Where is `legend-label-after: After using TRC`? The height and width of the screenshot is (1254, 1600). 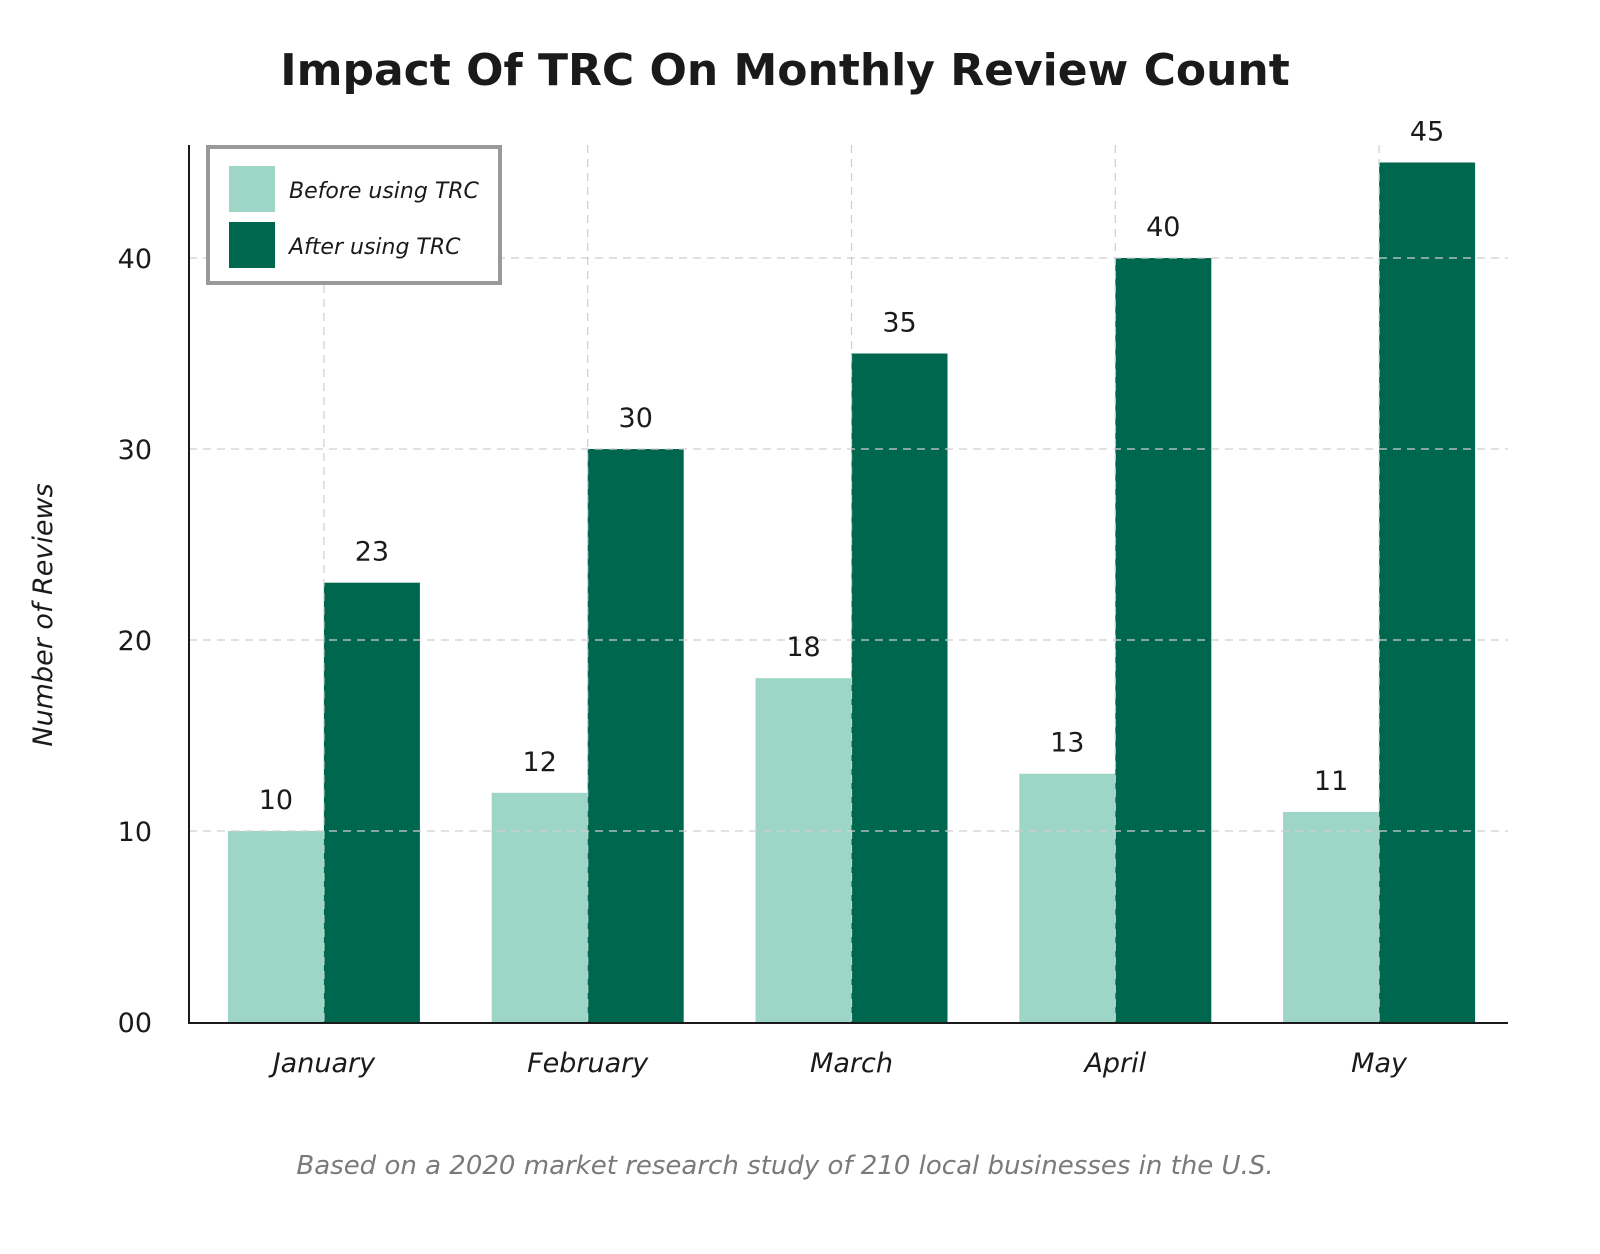
legend-label-after: After using TRC is located at coordinates (374, 247).